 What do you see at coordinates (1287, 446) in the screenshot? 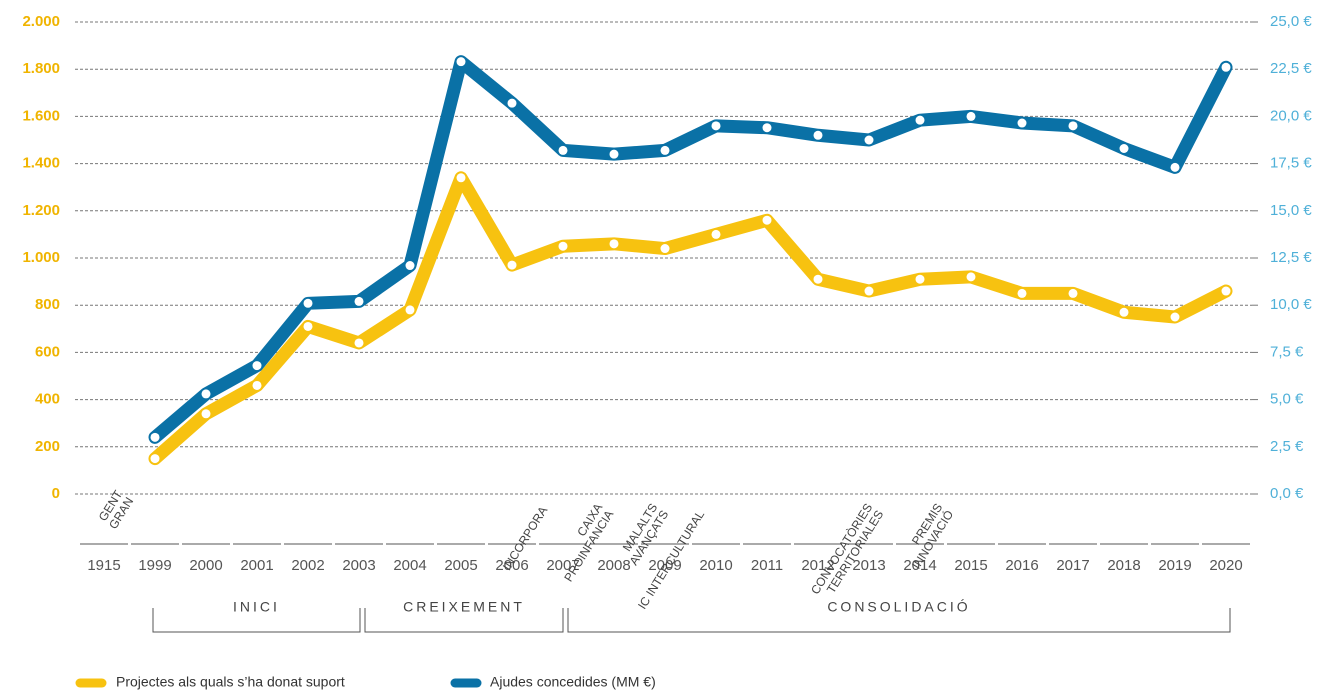
I see `y2-tick-label: 2,5 €` at bounding box center [1287, 446].